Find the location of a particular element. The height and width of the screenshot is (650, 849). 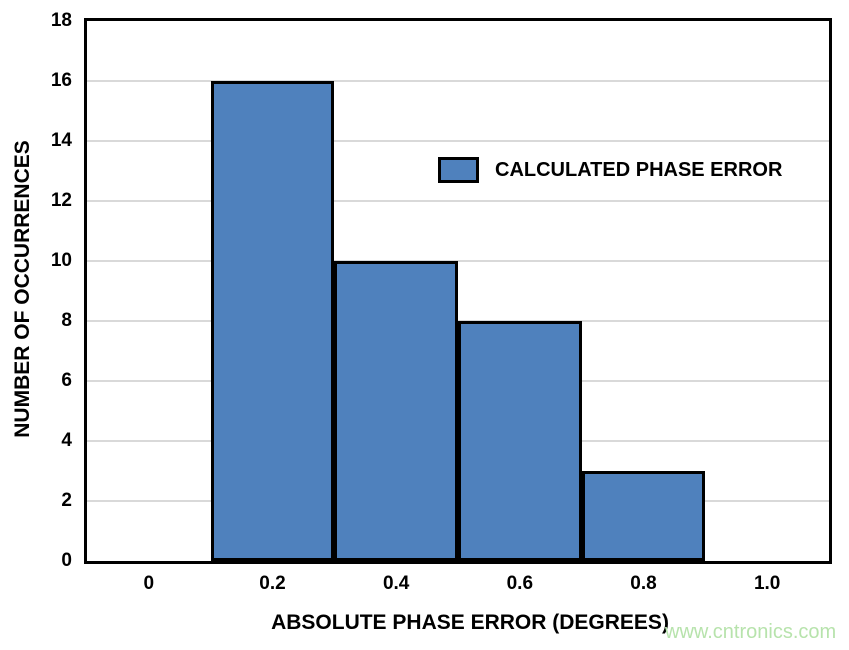

y-tick-label: 0 is located at coordinates (66, 560).